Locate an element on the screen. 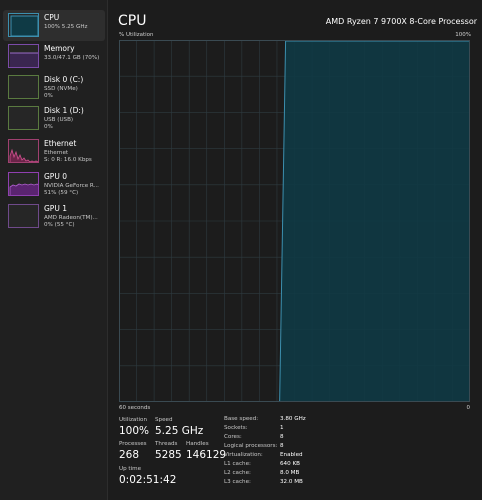 Image resolution: width=482 pixels, height=500 pixels. cpu-thumb-icon is located at coordinates (23, 25).